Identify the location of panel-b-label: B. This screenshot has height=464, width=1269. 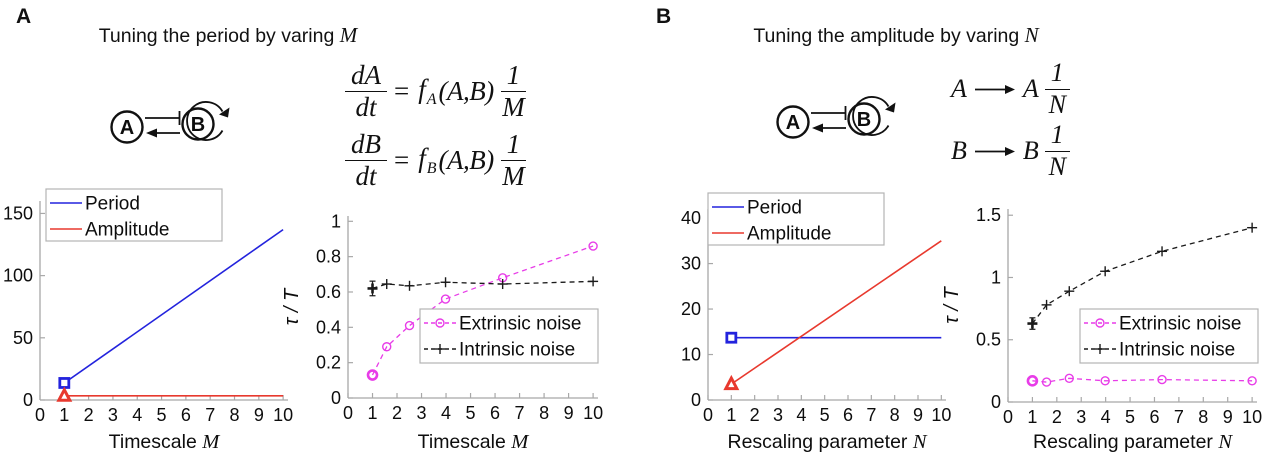
(664, 16).